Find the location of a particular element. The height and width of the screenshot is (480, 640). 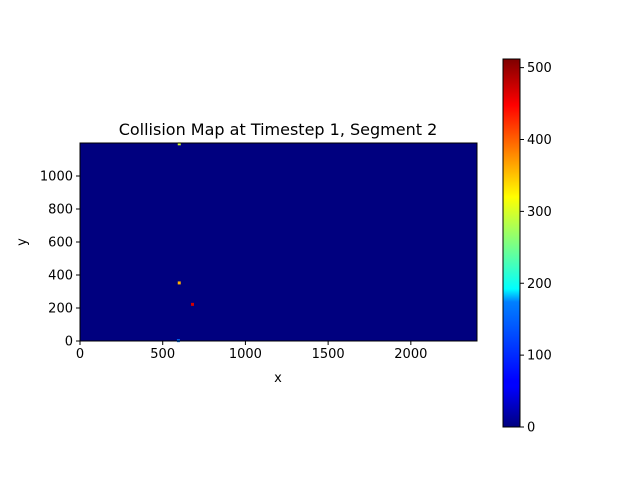

y-tick-label: 0 is located at coordinates (69, 342).